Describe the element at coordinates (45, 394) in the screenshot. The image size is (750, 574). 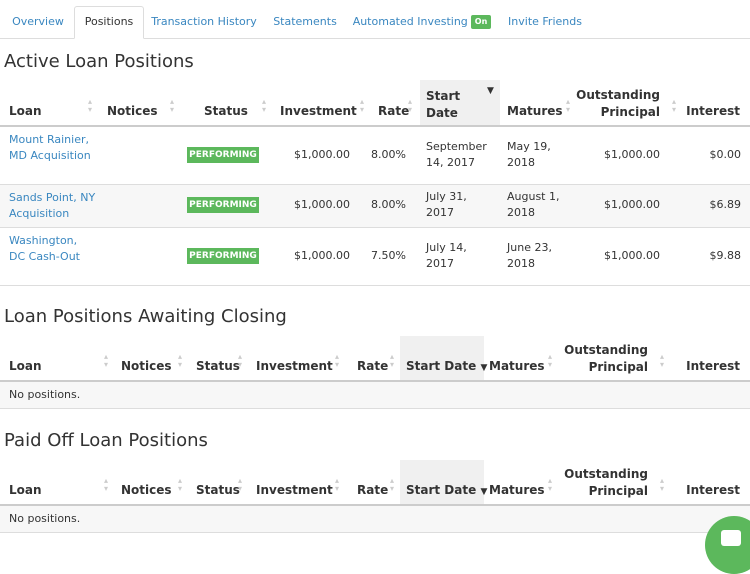
I see `empty-message: No positions.` at that location.